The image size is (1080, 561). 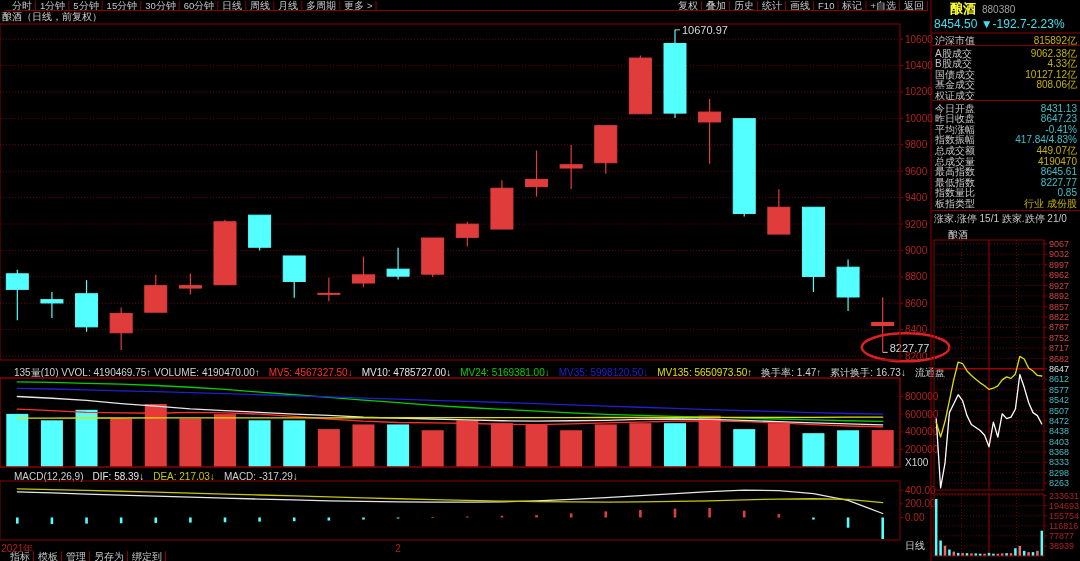 I want to click on text: 0.85, so click(x=1067, y=193).